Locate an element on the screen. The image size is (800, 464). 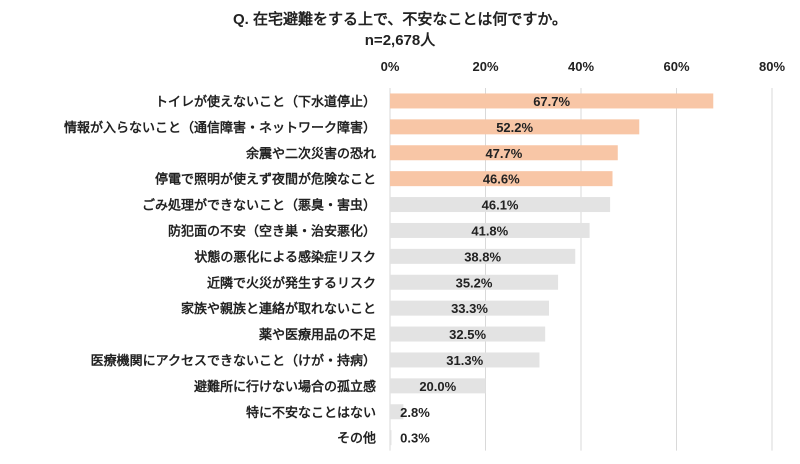
category-label: その他 is located at coordinates (356, 438).